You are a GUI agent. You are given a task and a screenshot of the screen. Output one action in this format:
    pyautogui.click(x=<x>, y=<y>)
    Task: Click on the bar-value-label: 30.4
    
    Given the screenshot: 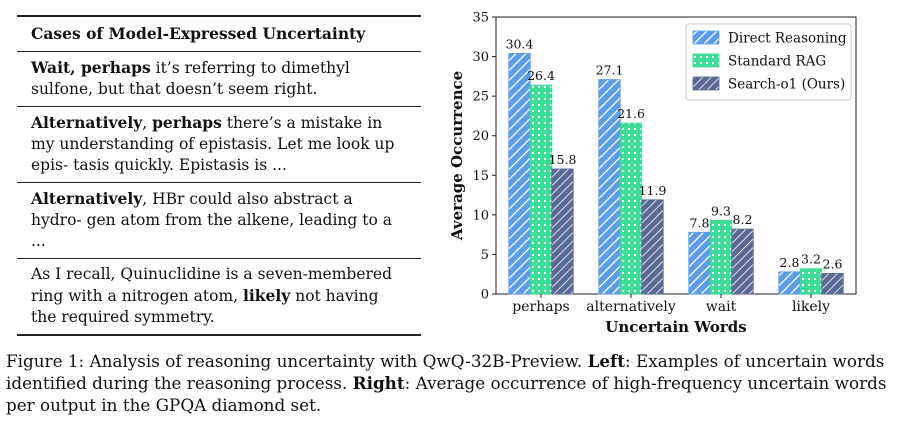 What is the action you would take?
    pyautogui.click(x=520, y=43)
    